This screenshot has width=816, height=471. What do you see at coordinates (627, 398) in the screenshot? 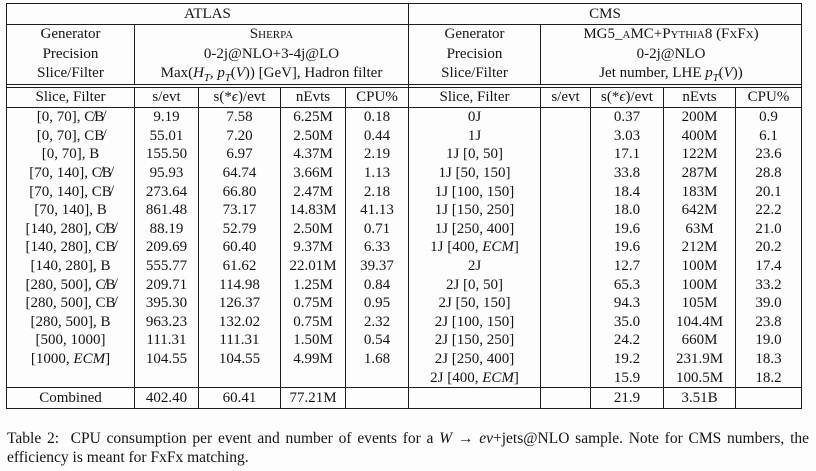
I see `value-cell: 21.9` at bounding box center [627, 398].